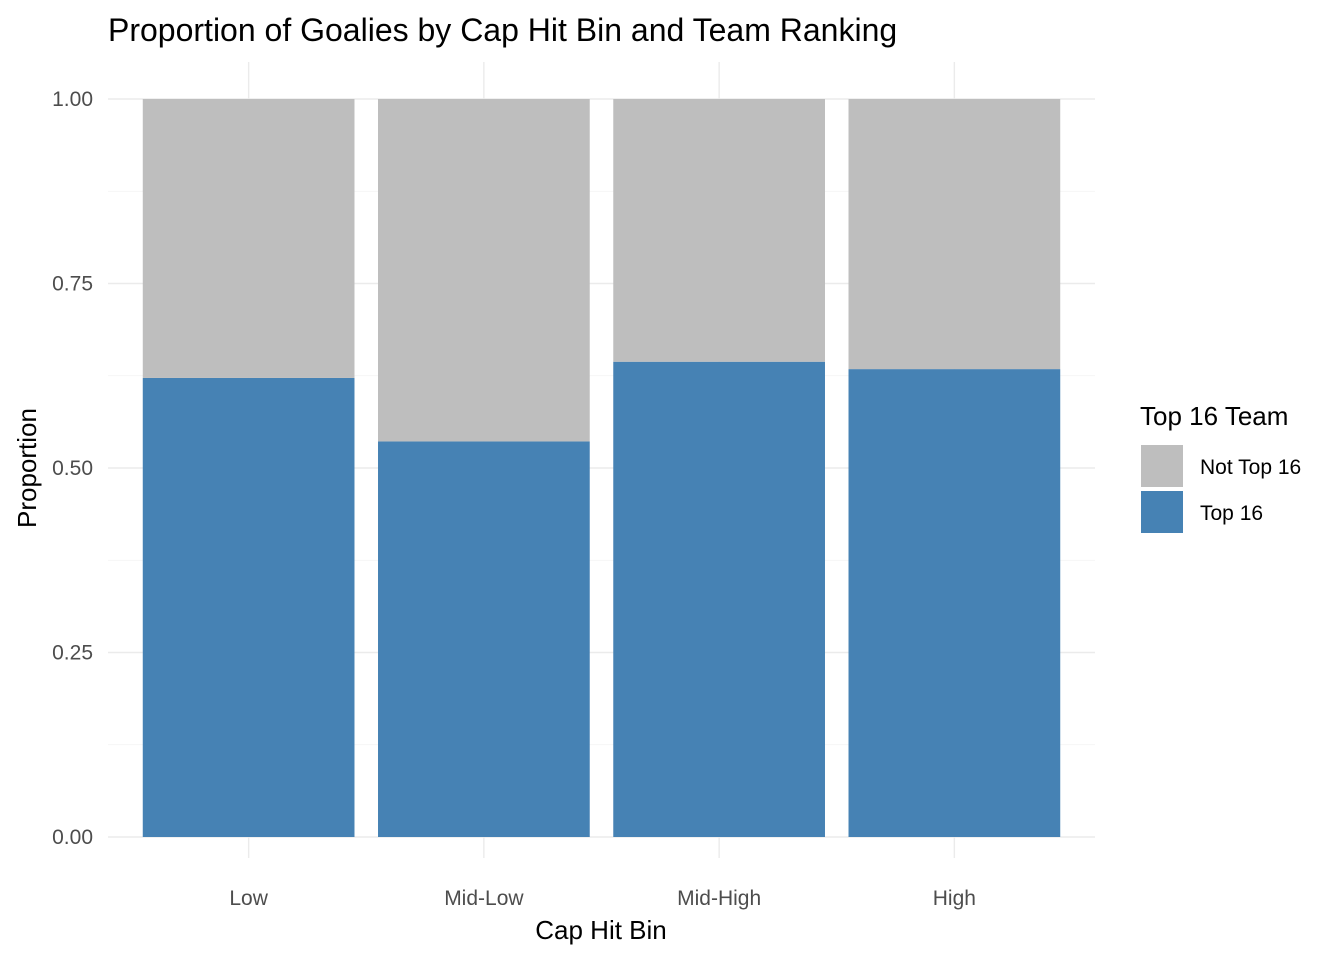 The height and width of the screenshot is (960, 1344). I want to click on legend-label: Not Top 16, so click(1250, 467).